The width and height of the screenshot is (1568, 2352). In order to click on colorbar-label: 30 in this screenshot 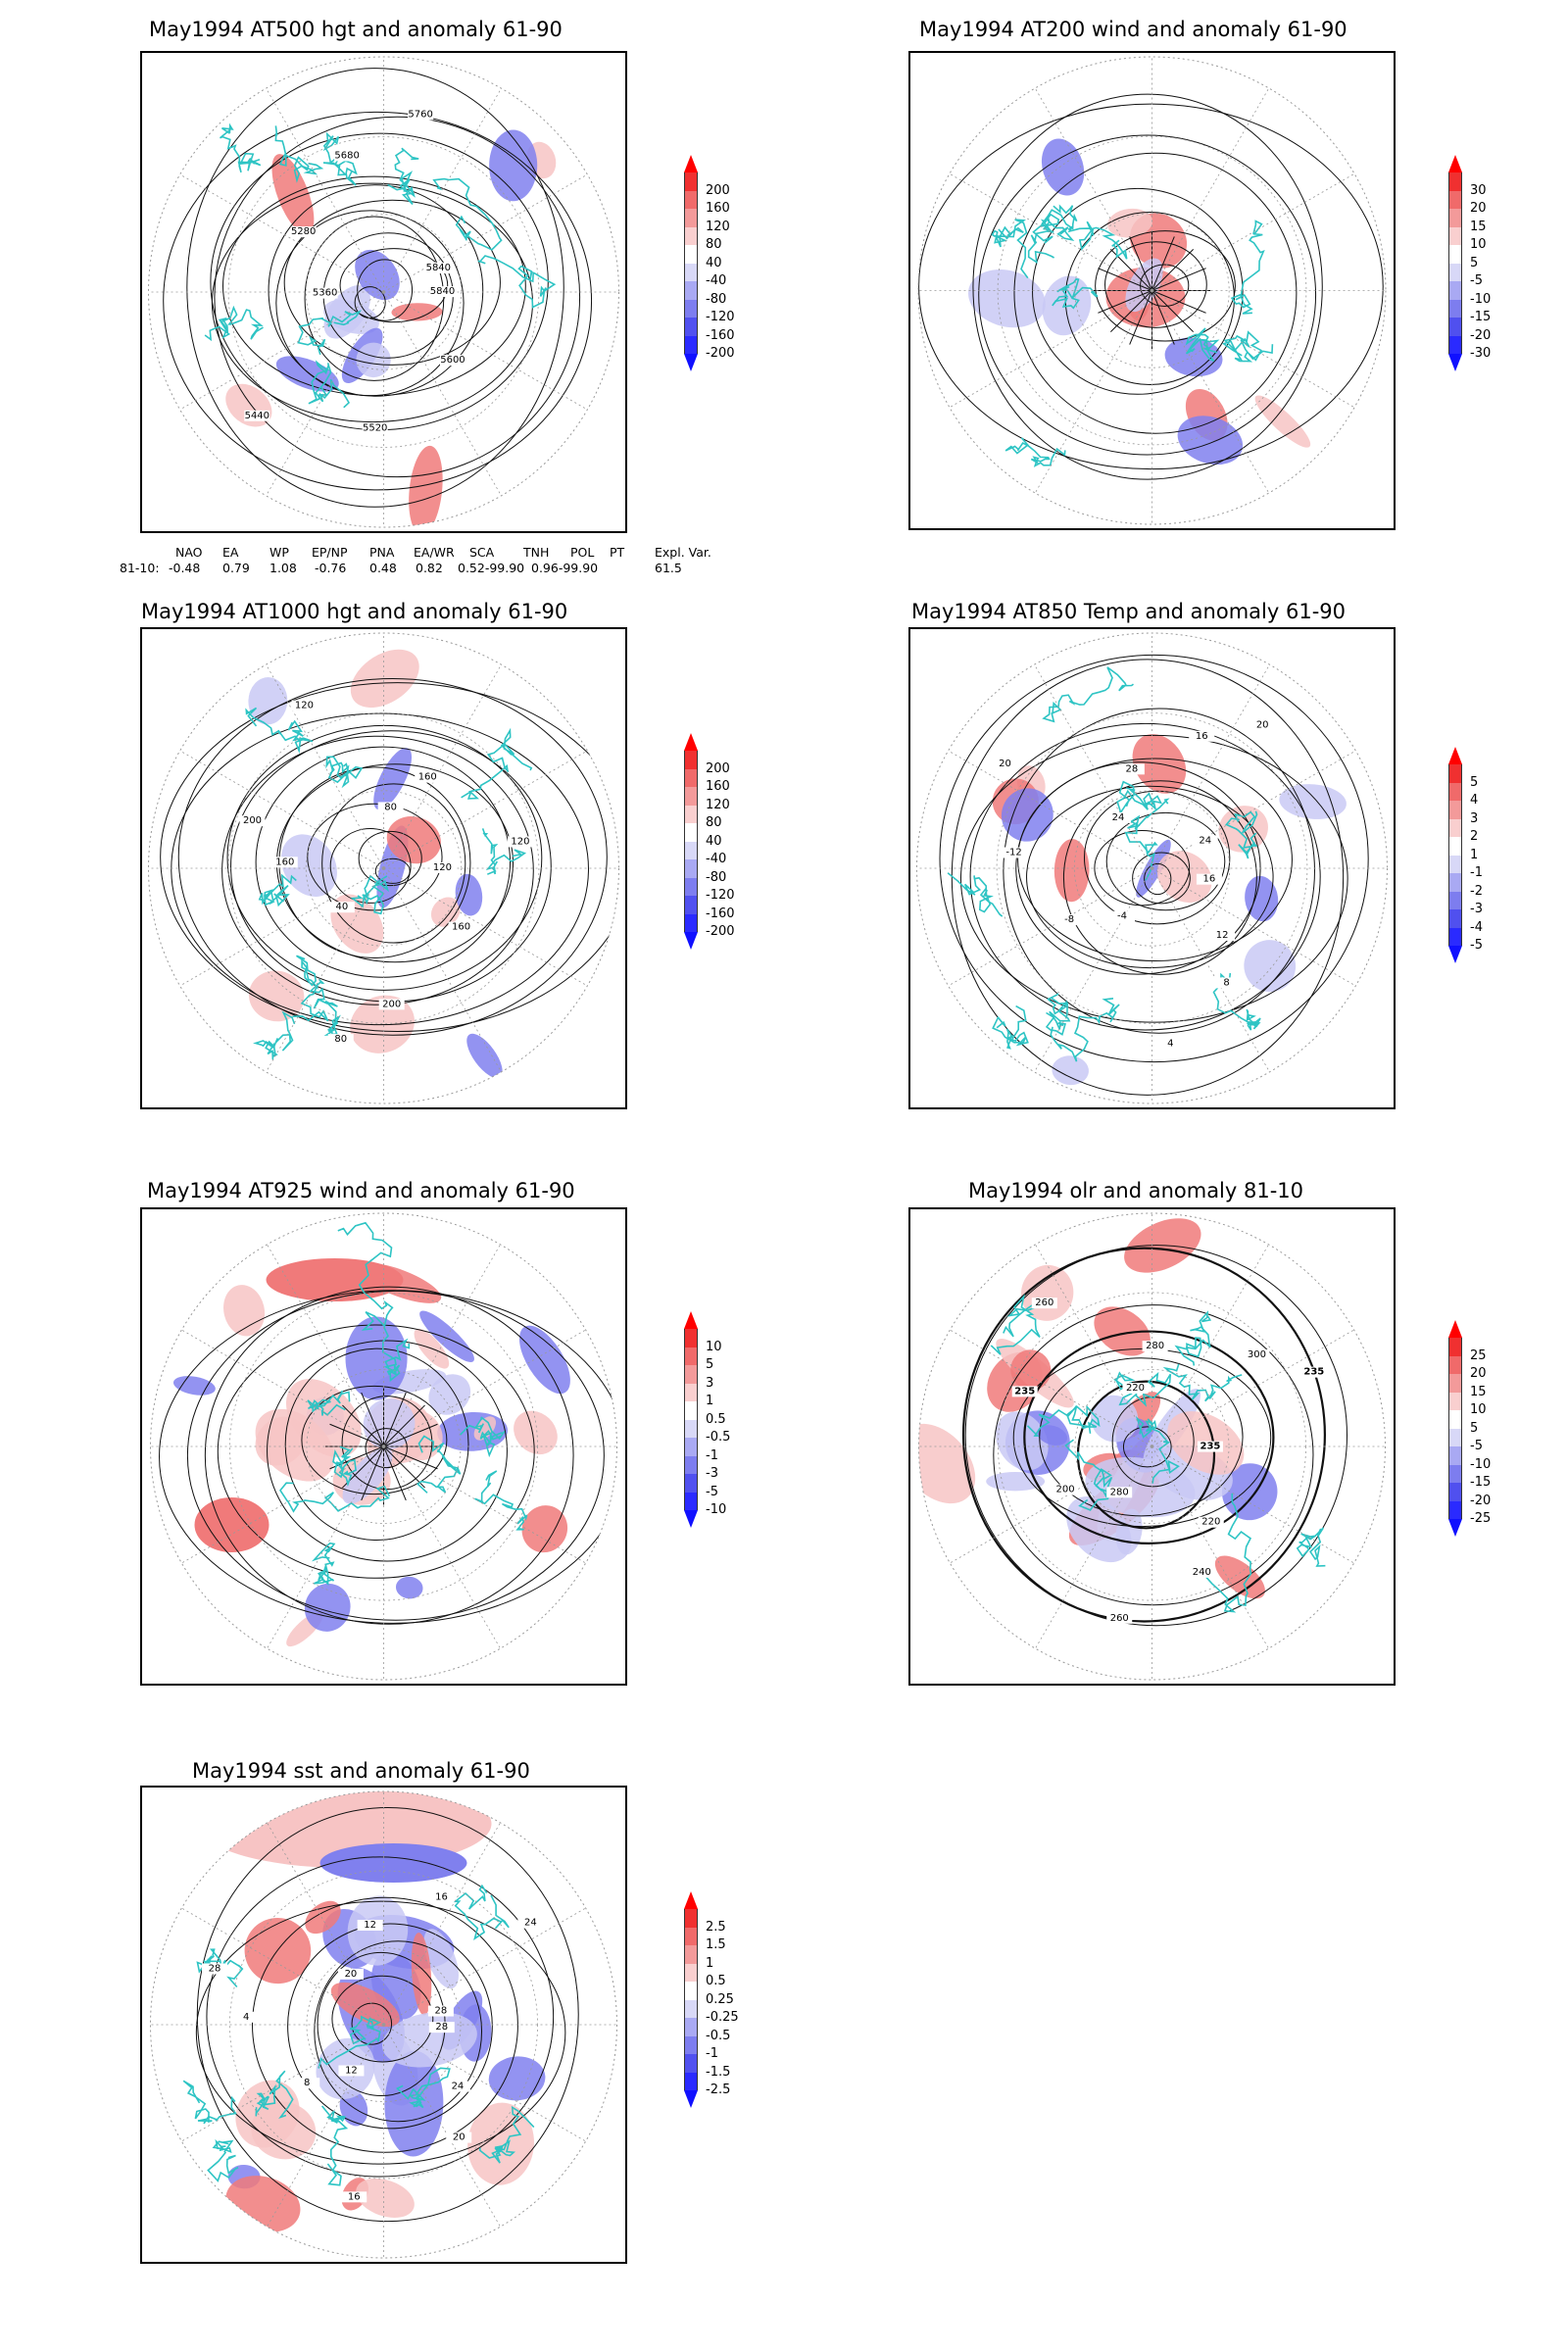, I will do `click(1478, 190)`.